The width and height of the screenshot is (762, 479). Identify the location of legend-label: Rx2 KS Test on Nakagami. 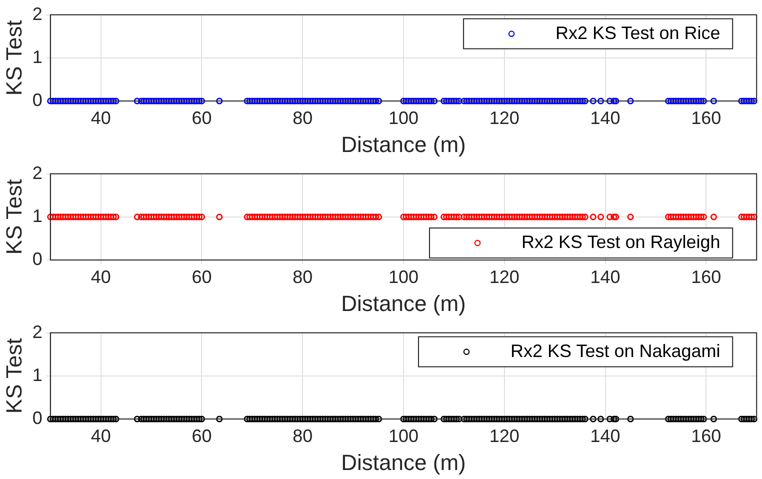
(615, 350).